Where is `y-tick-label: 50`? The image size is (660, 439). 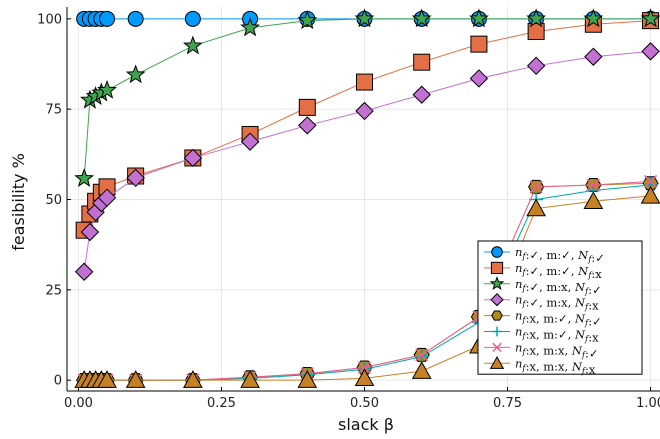
y-tick-label: 50 is located at coordinates (53, 200).